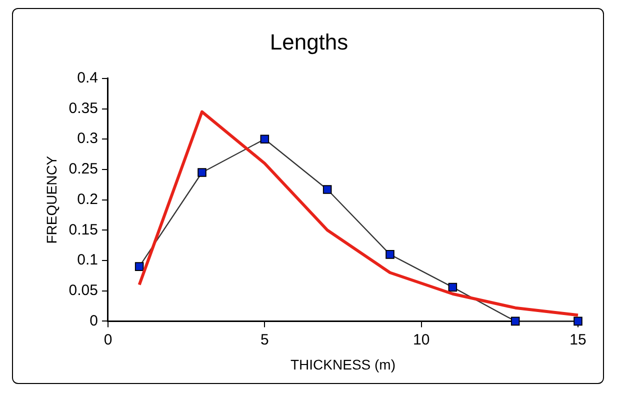  I want to click on x-axis-title: THICKNESS (m), so click(343, 364).